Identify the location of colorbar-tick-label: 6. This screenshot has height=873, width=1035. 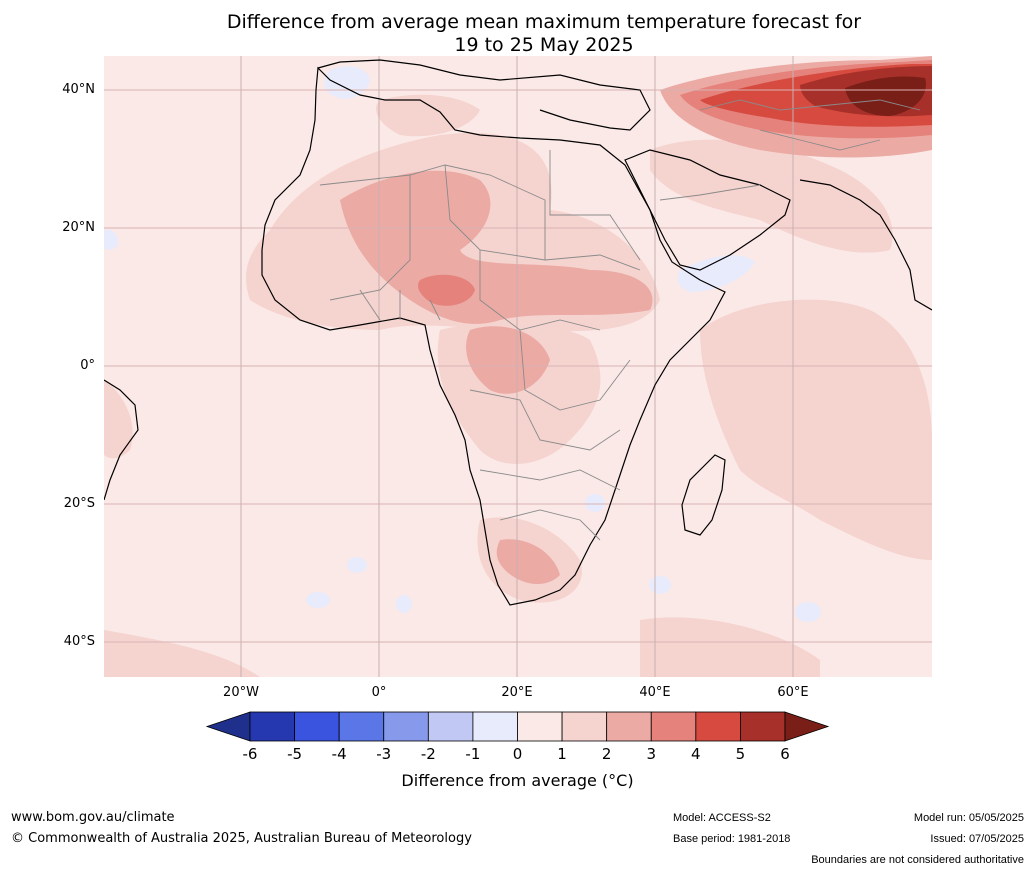
(785, 754).